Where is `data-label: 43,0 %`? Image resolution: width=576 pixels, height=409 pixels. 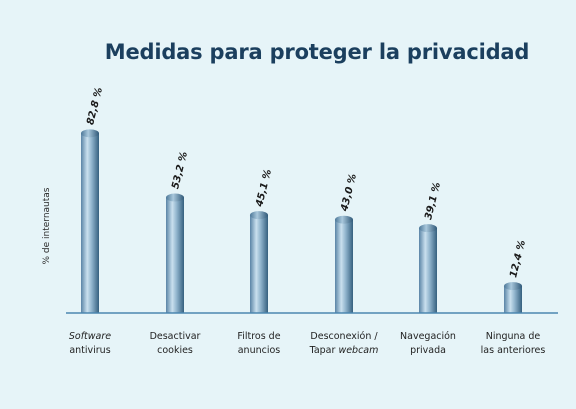
data-label: 43,0 % is located at coordinates (349, 193).